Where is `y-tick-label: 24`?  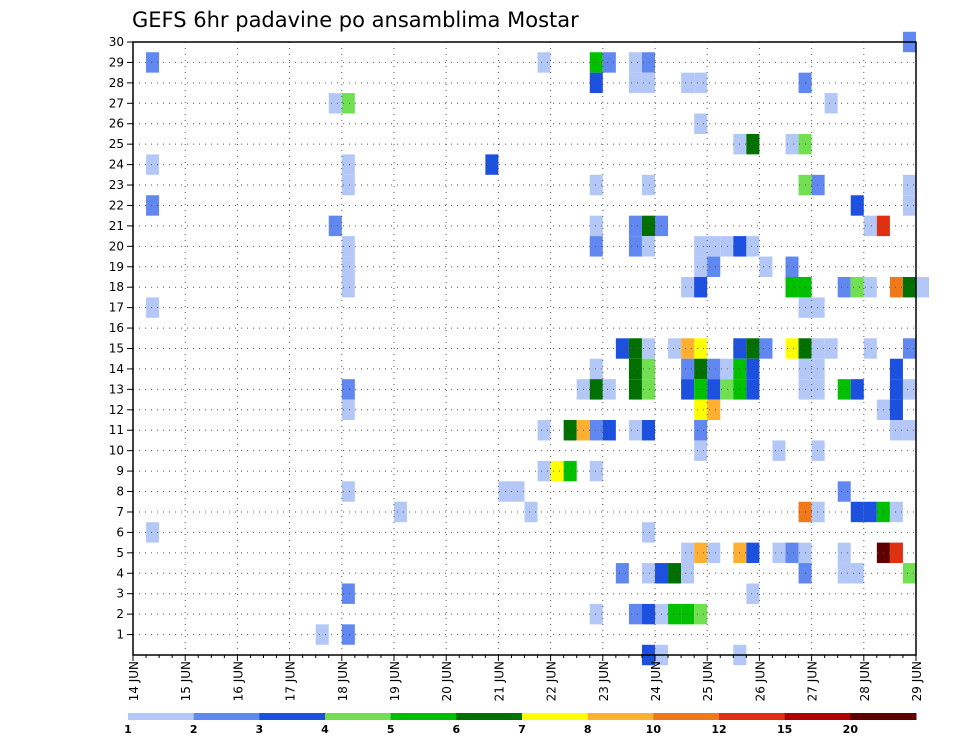
y-tick-label: 24 is located at coordinates (116, 165).